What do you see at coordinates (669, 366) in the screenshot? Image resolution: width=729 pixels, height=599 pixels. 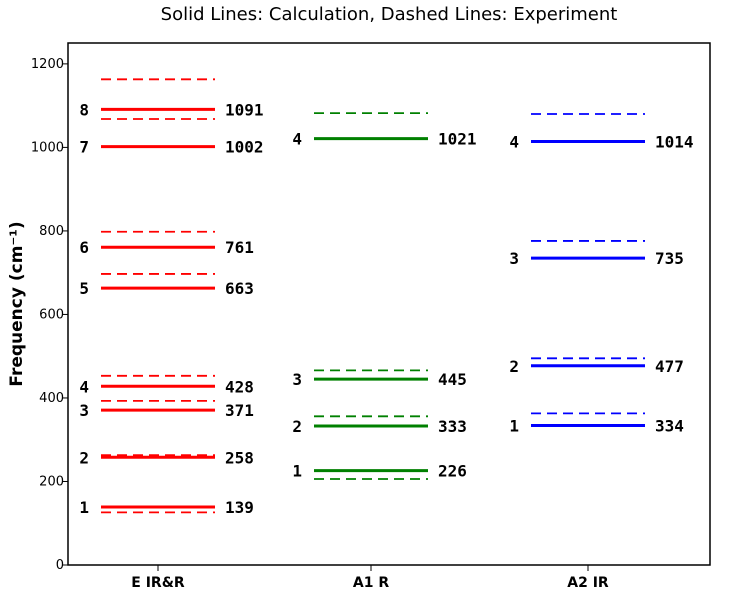 I see `level-value-label: 477` at bounding box center [669, 366].